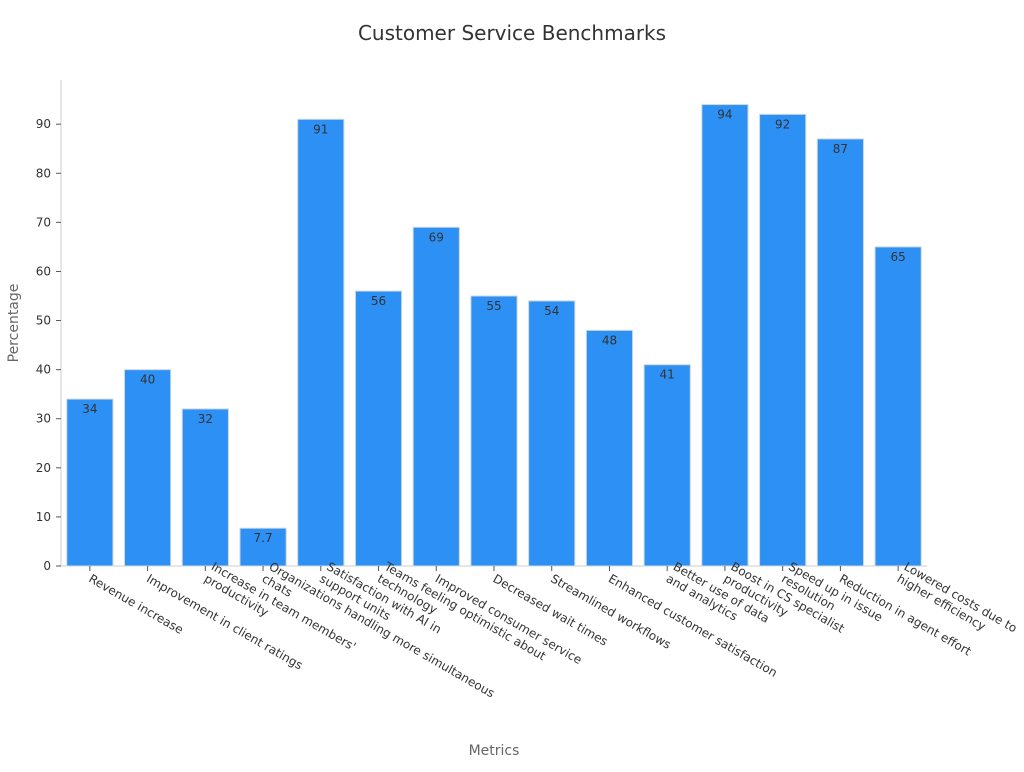  What do you see at coordinates (609, 340) in the screenshot?
I see `bar-value-label: 48` at bounding box center [609, 340].